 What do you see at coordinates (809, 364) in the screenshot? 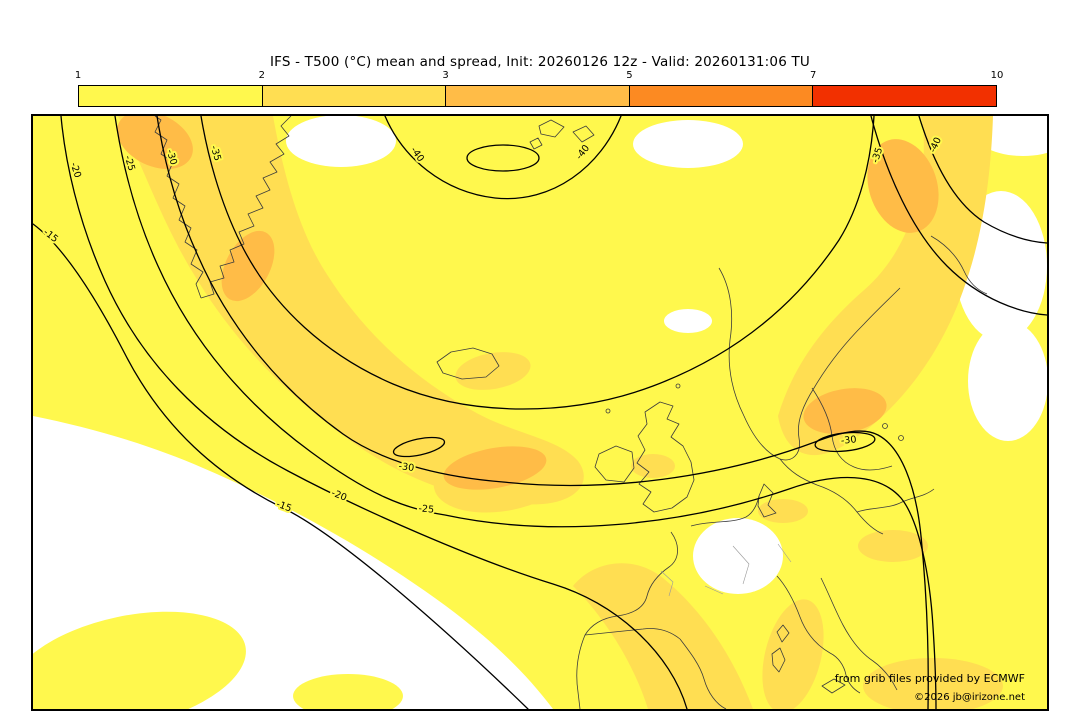
I see `scandinavia-coastline` at bounding box center [809, 364].